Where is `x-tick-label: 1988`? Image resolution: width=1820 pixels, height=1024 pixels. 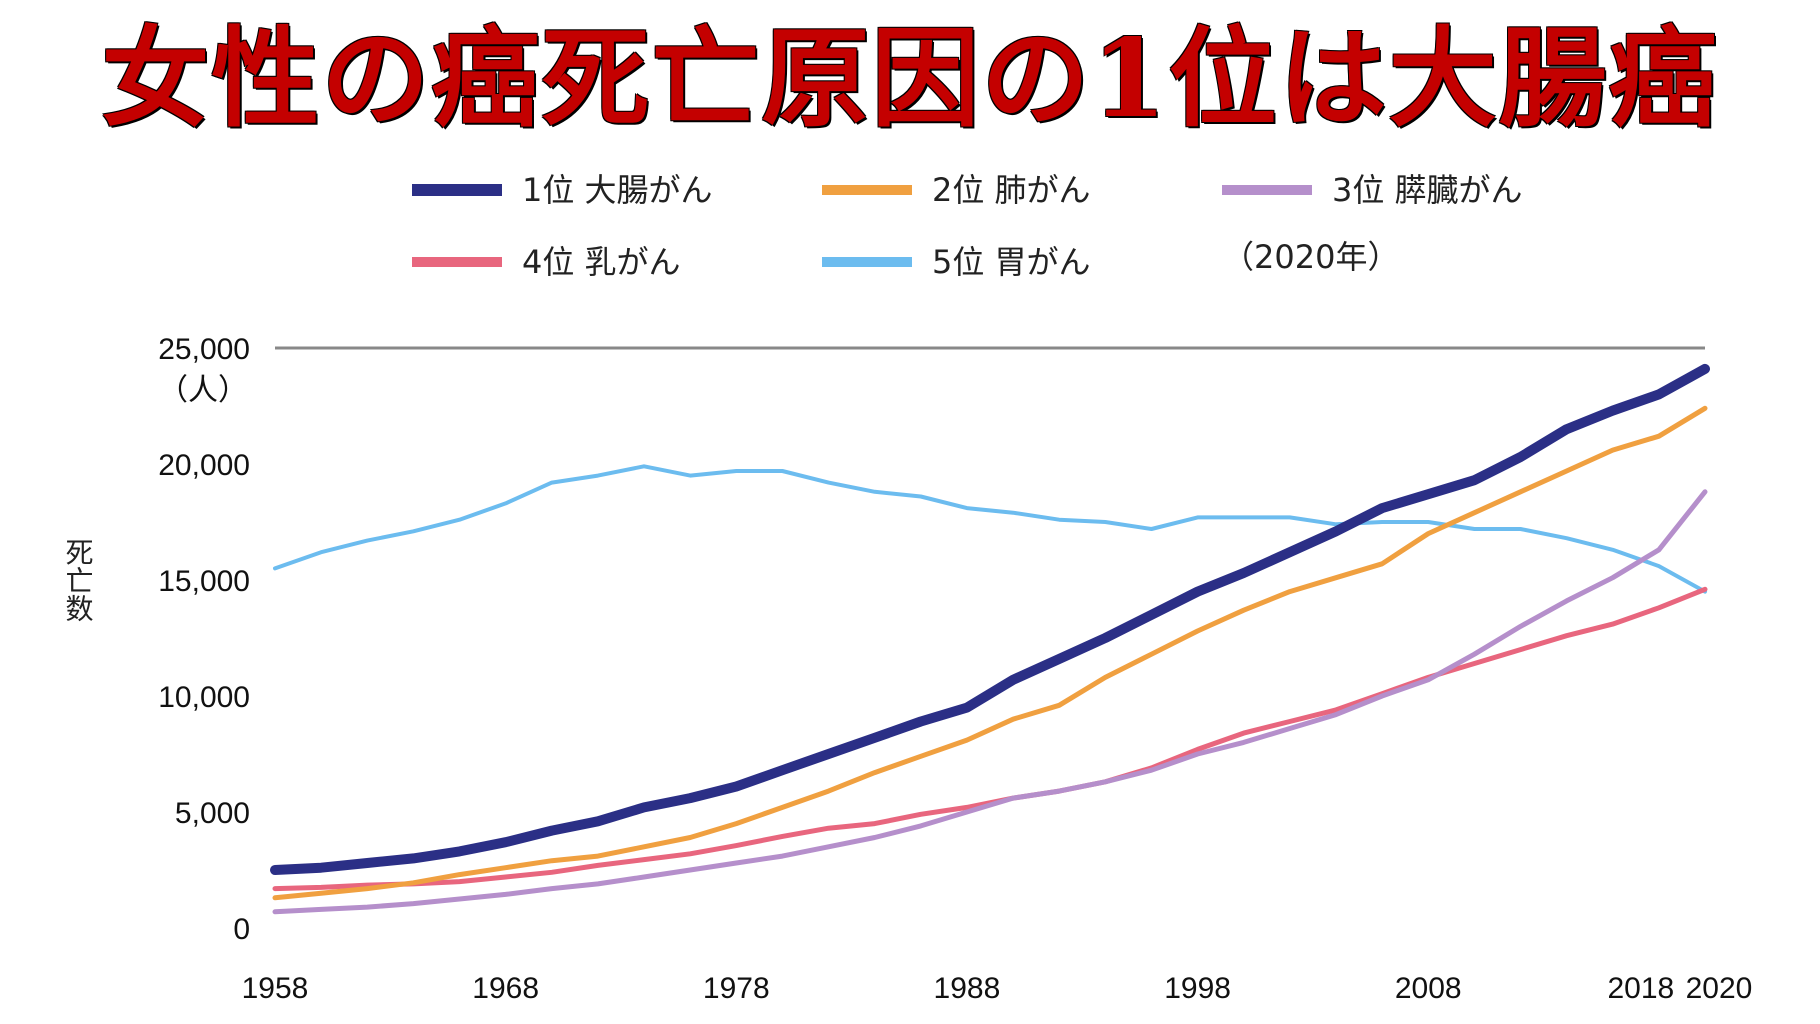 x-tick-label: 1988 is located at coordinates (967, 988).